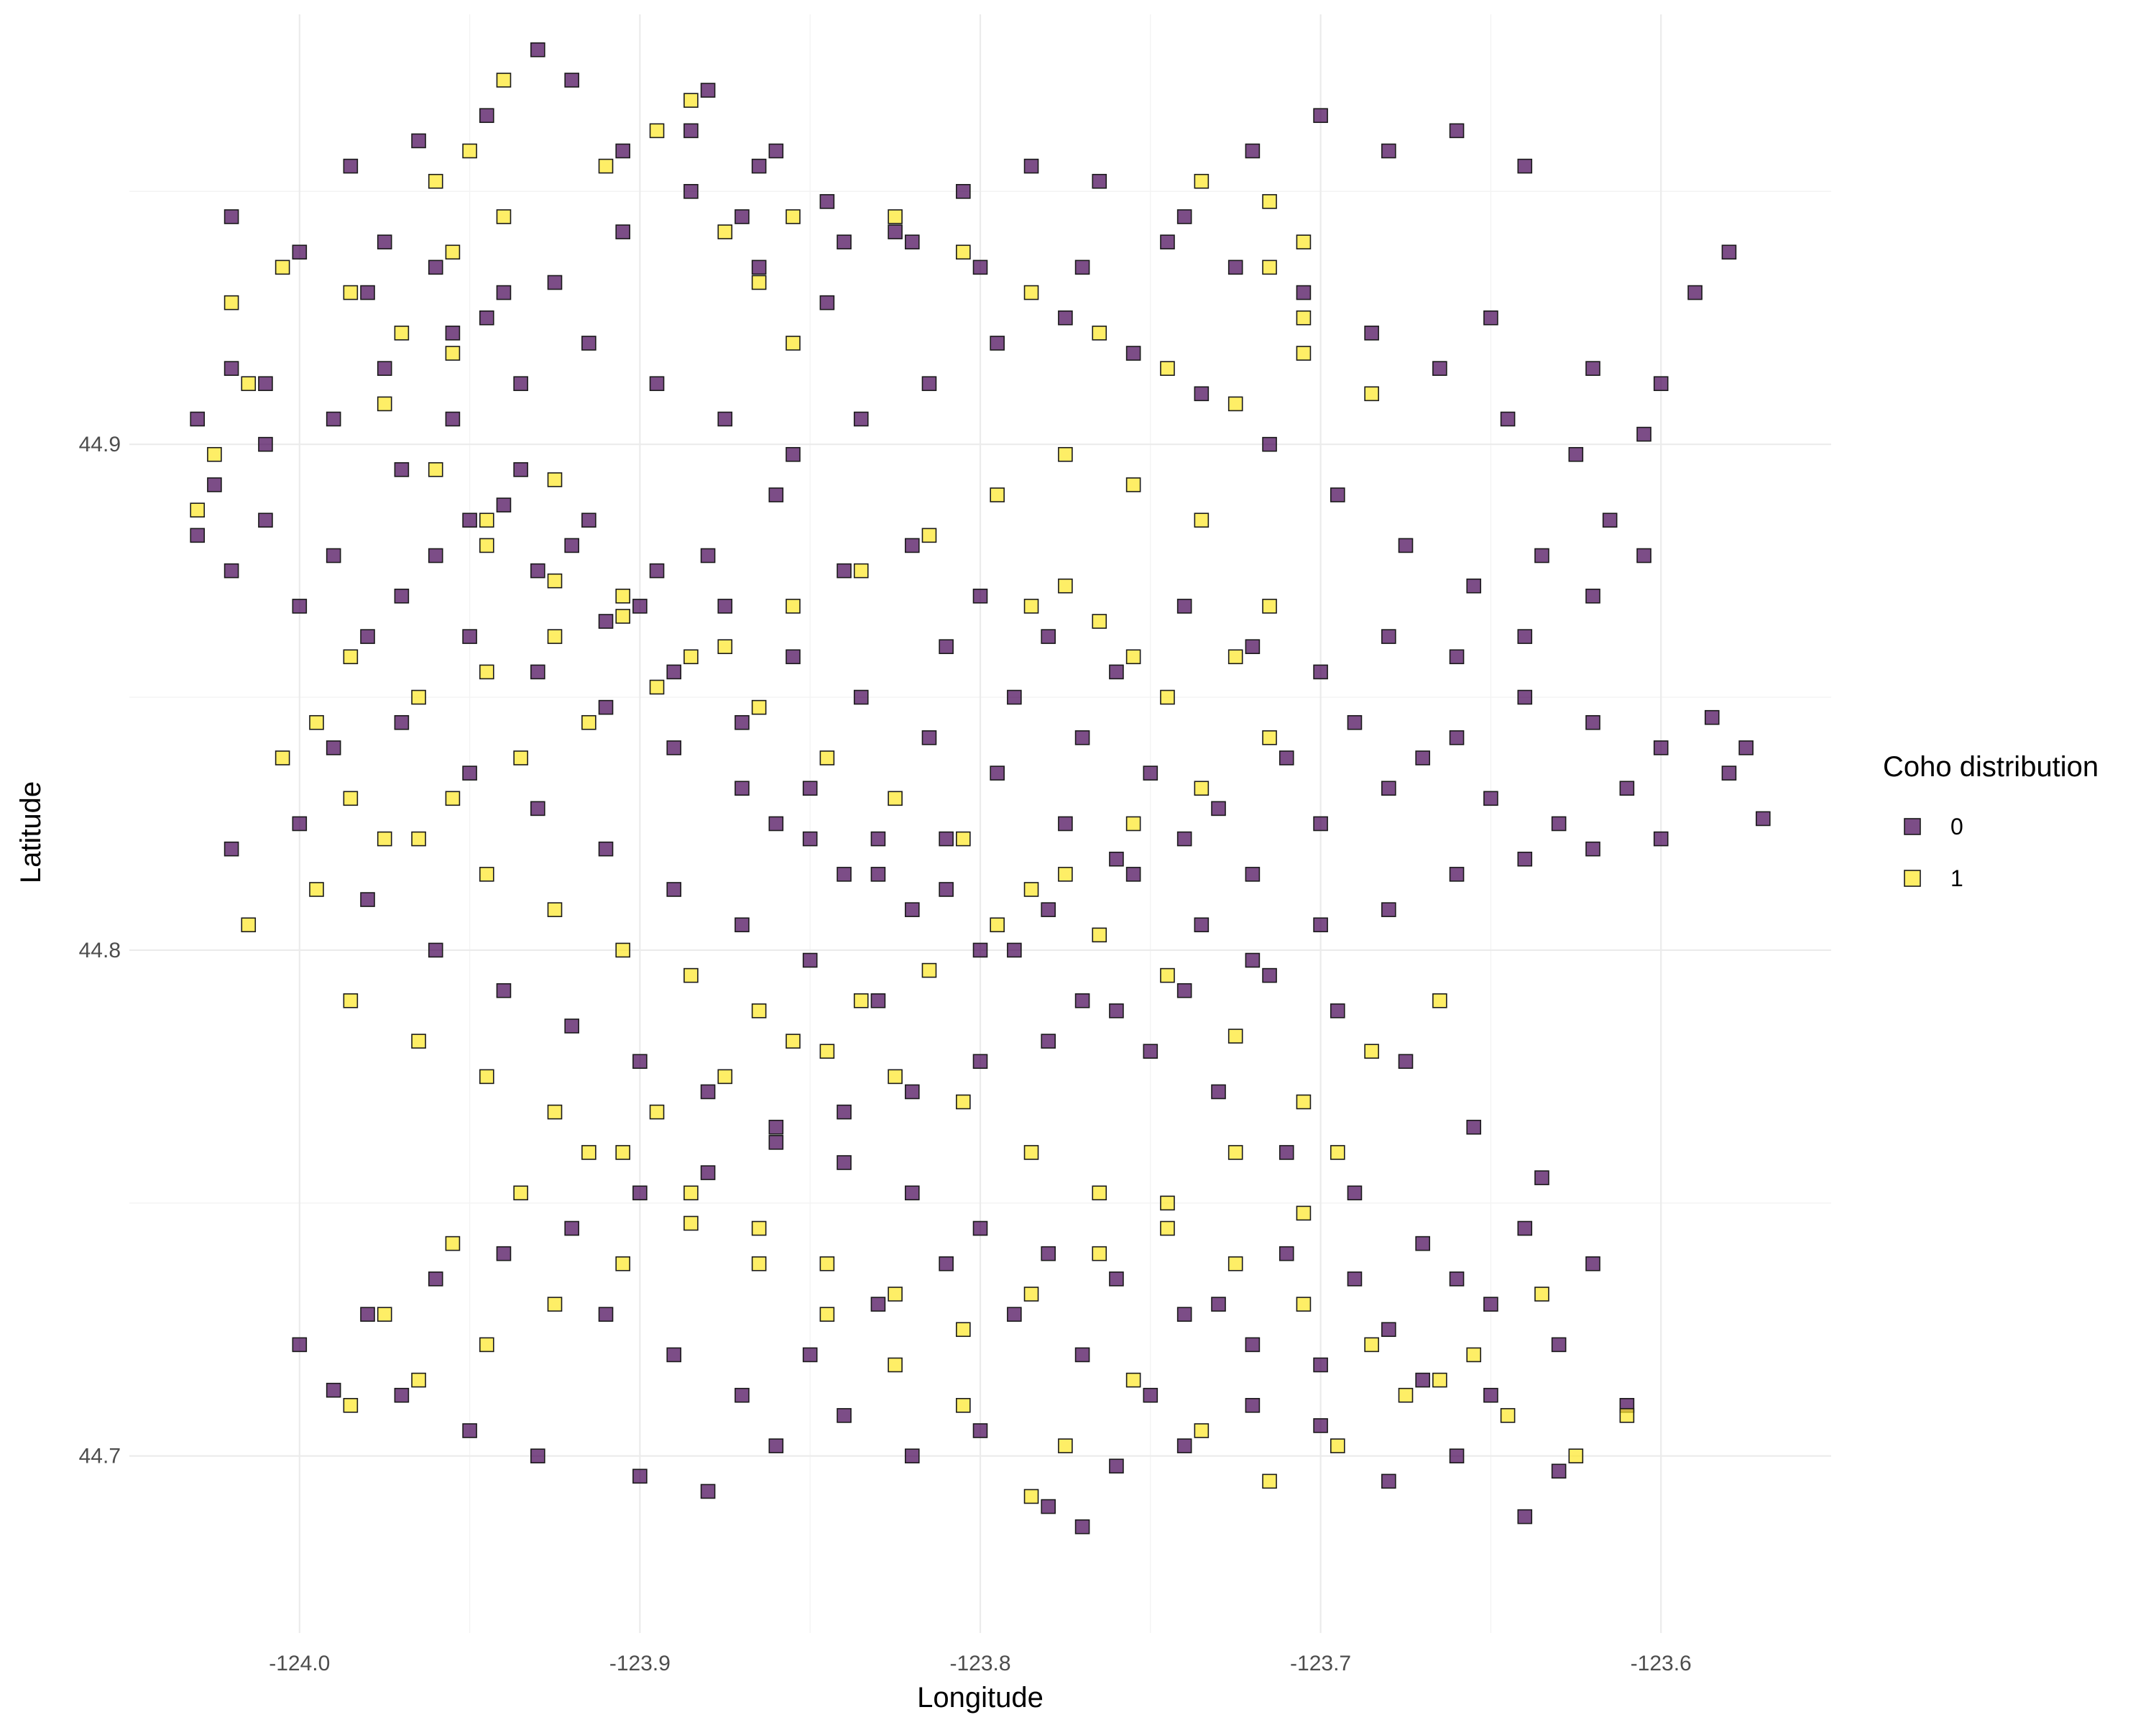 This screenshot has height=1725, width=2156. Describe the element at coordinates (100, 950) in the screenshot. I see `y-tick-label: 44.8` at that location.